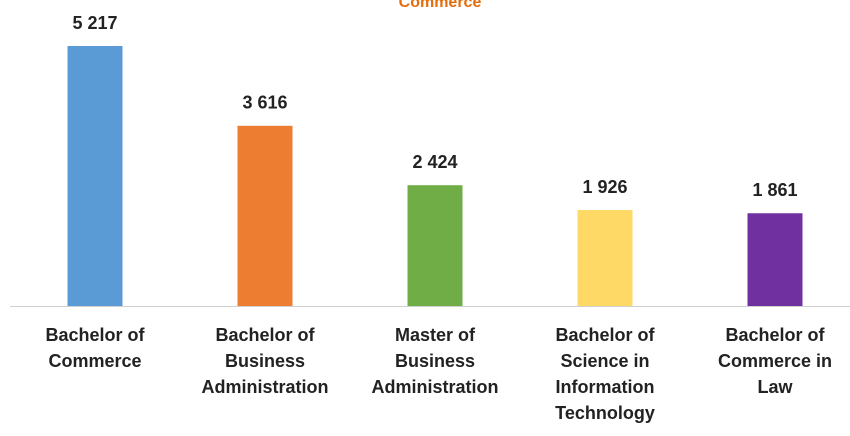 The height and width of the screenshot is (436, 850). Describe the element at coordinates (265, 361) in the screenshot. I see `x-tick-label: Bachelor of Business Administration` at that location.